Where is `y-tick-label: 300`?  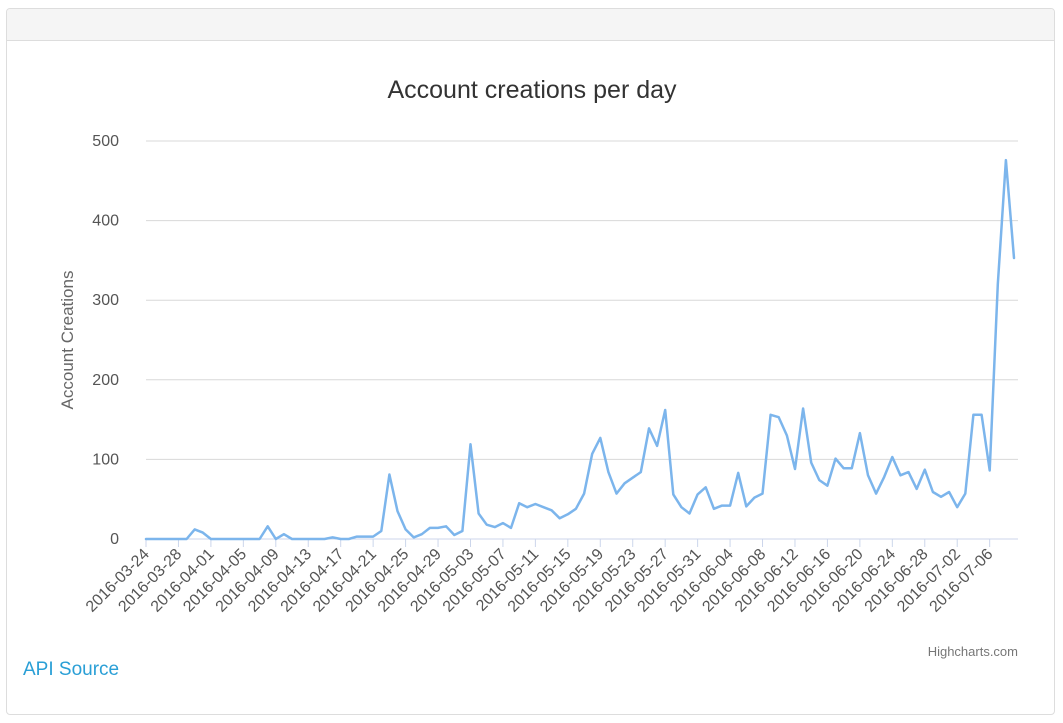 y-tick-label: 300 is located at coordinates (105, 300).